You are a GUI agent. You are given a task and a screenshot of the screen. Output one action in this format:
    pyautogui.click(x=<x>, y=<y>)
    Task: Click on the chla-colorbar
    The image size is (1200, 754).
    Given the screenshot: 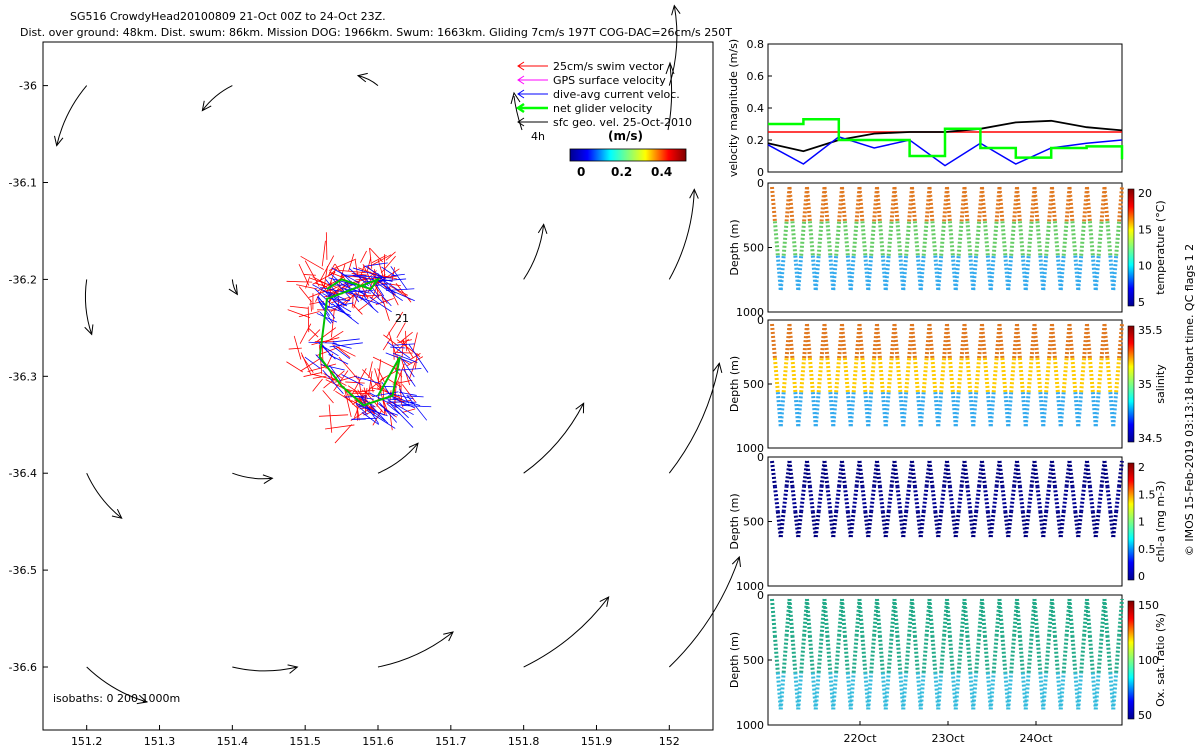 What is the action you would take?
    pyautogui.click(x=1131, y=521)
    